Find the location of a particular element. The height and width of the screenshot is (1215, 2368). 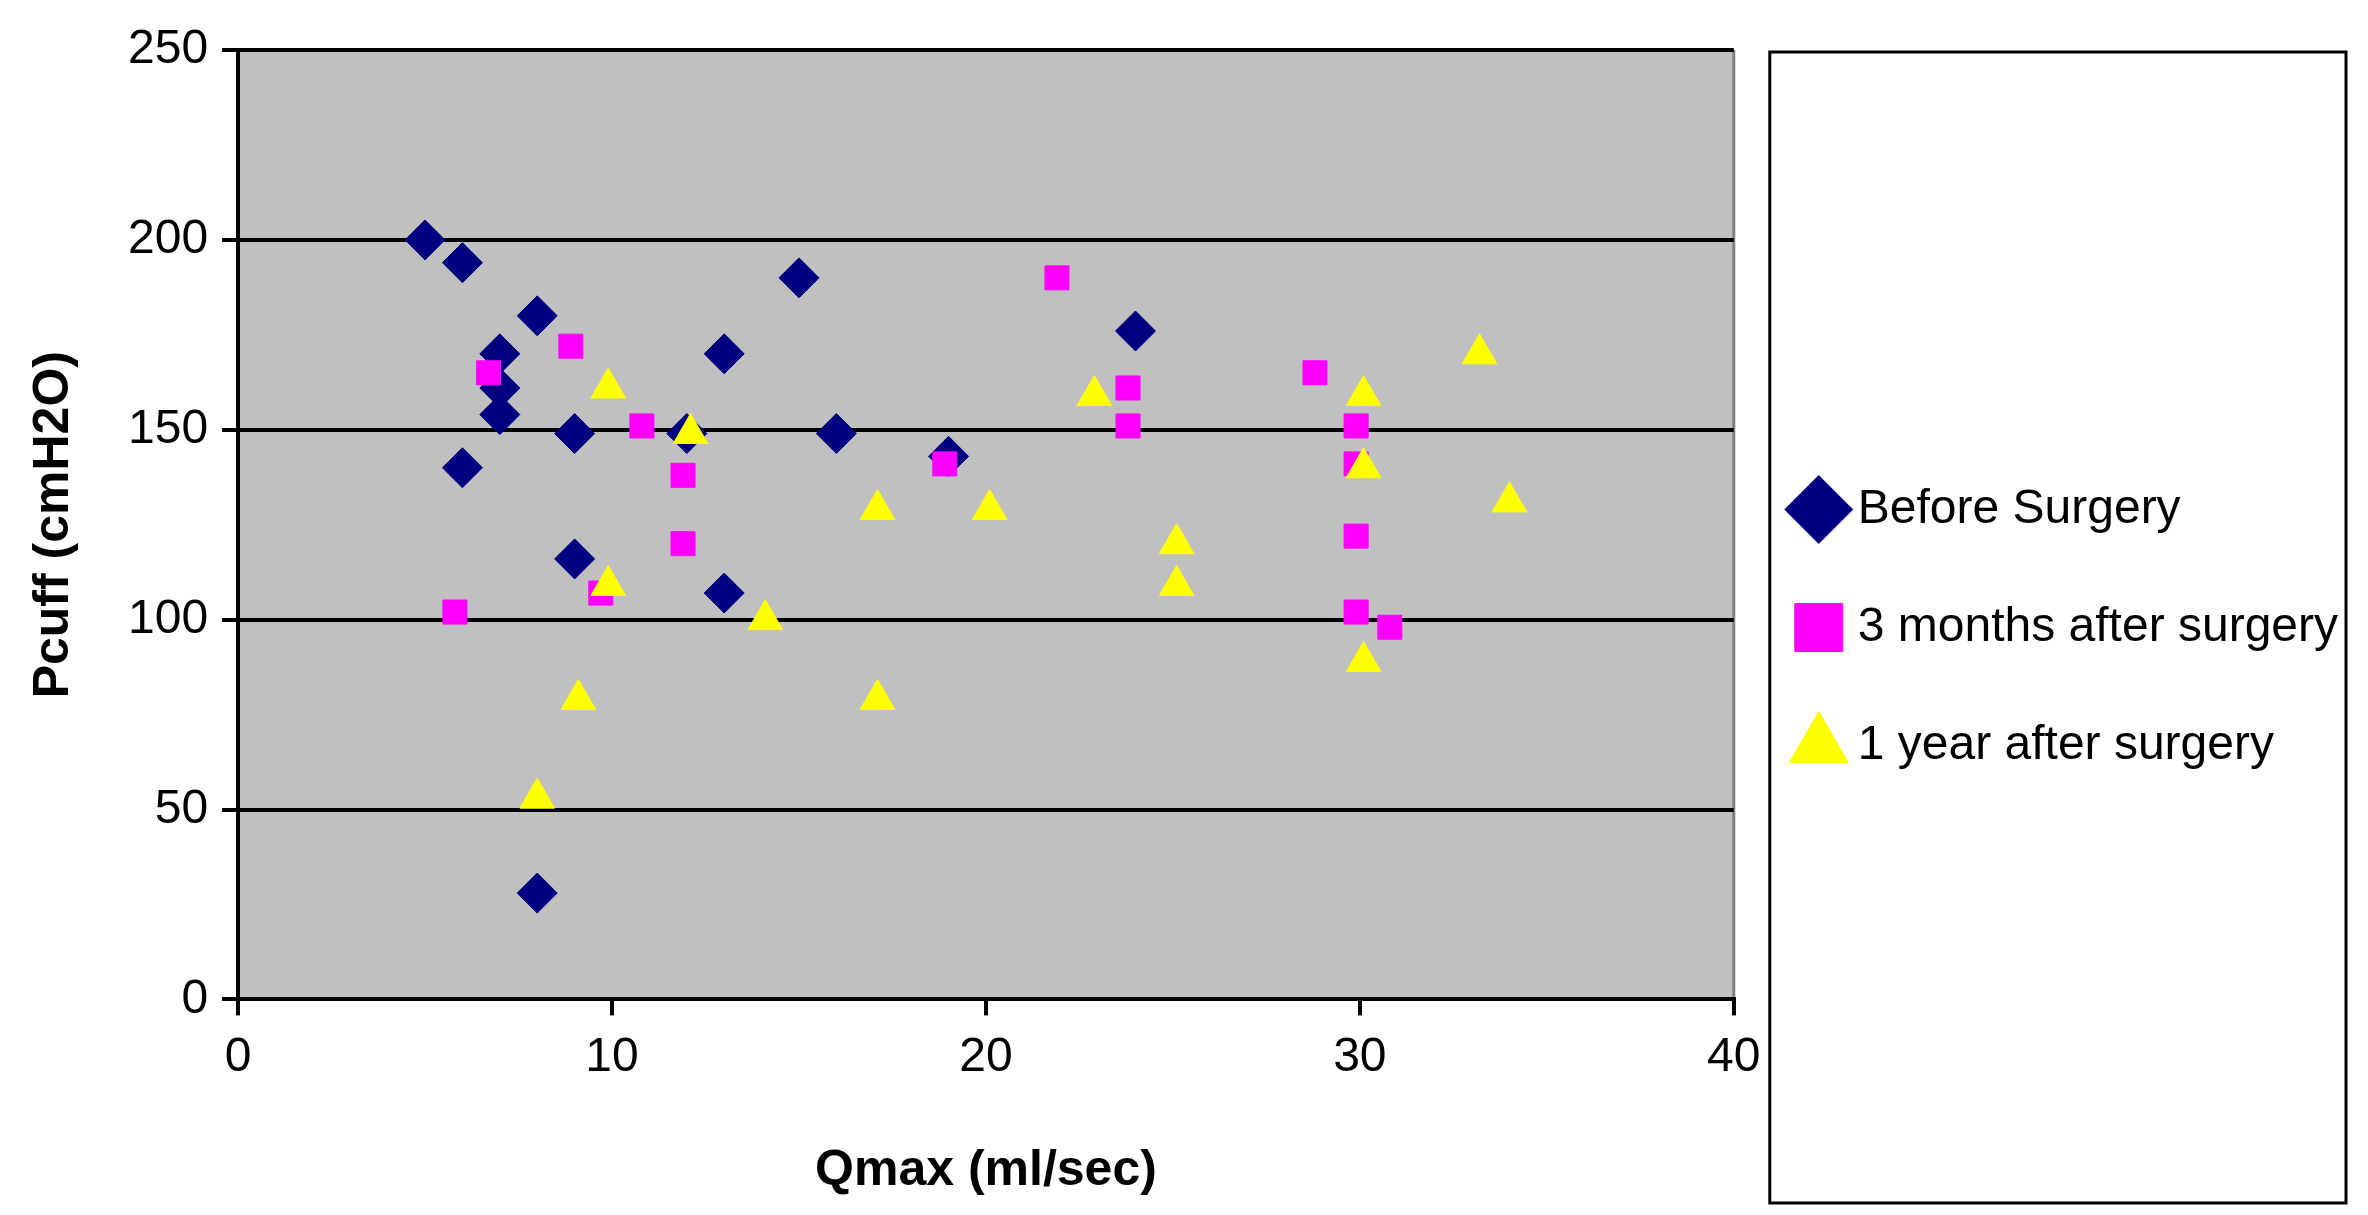

legend-label: 3 months after surgery is located at coordinates (2098, 624).